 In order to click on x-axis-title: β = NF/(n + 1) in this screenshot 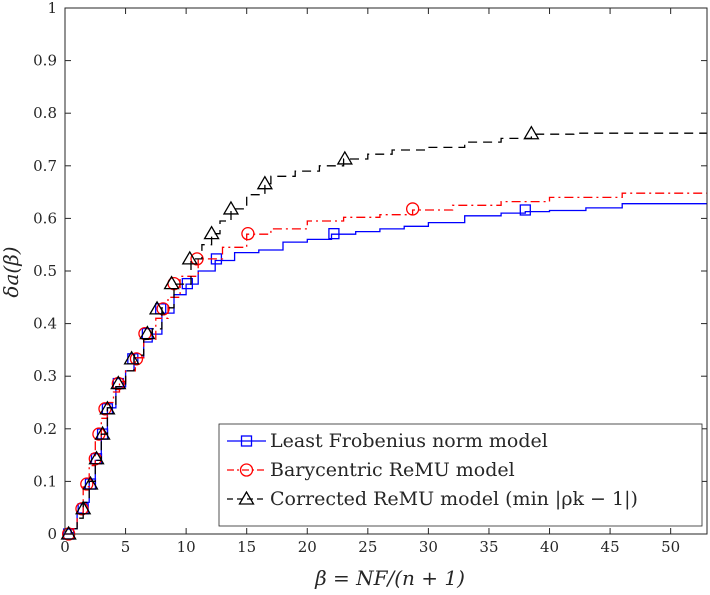, I will do `click(389, 578)`.